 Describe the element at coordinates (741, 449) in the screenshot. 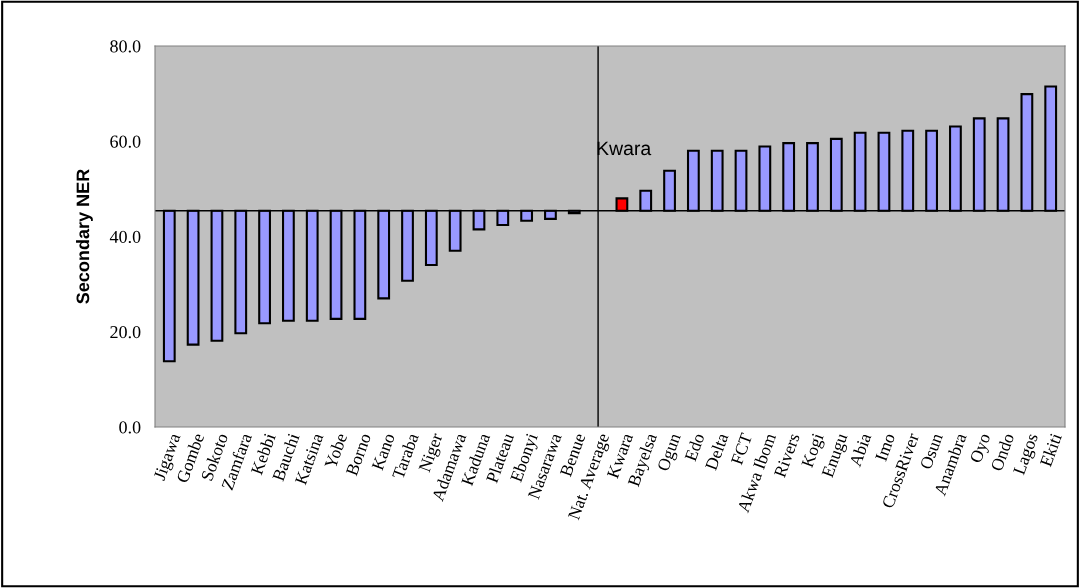

I see `x-tick-label: FCT` at that location.